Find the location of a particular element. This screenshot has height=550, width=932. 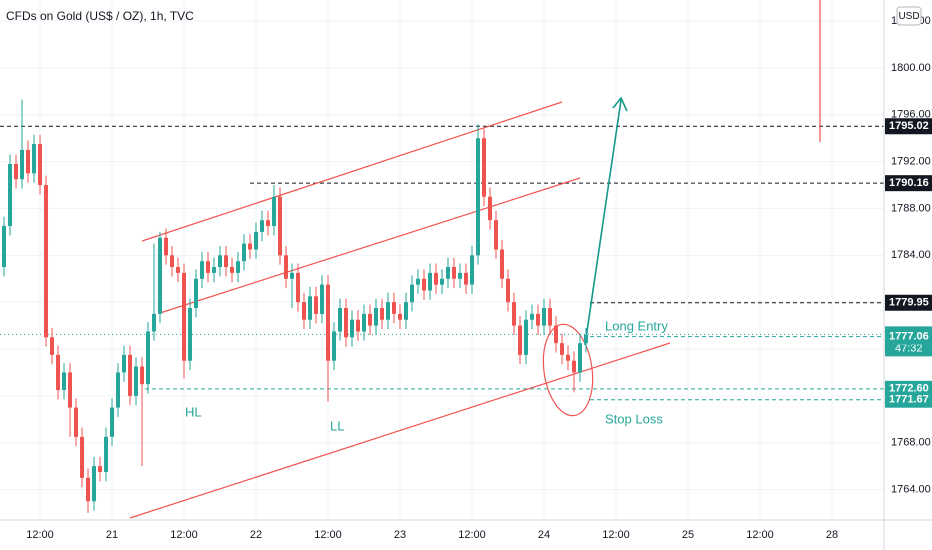

y-tick-label: 1800.00 is located at coordinates (911, 68).